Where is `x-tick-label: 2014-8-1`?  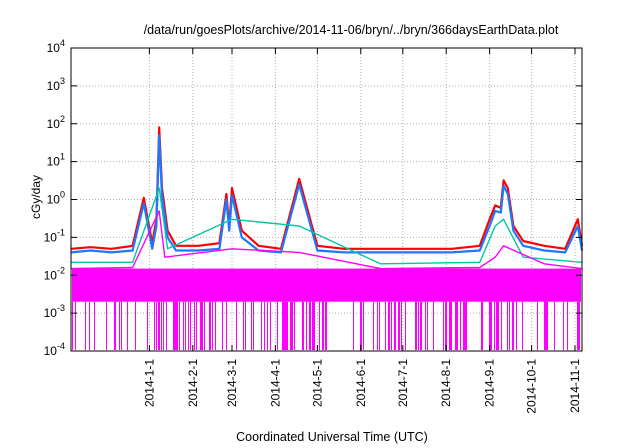
x-tick-label: 2014-8-1 is located at coordinates (446, 383).